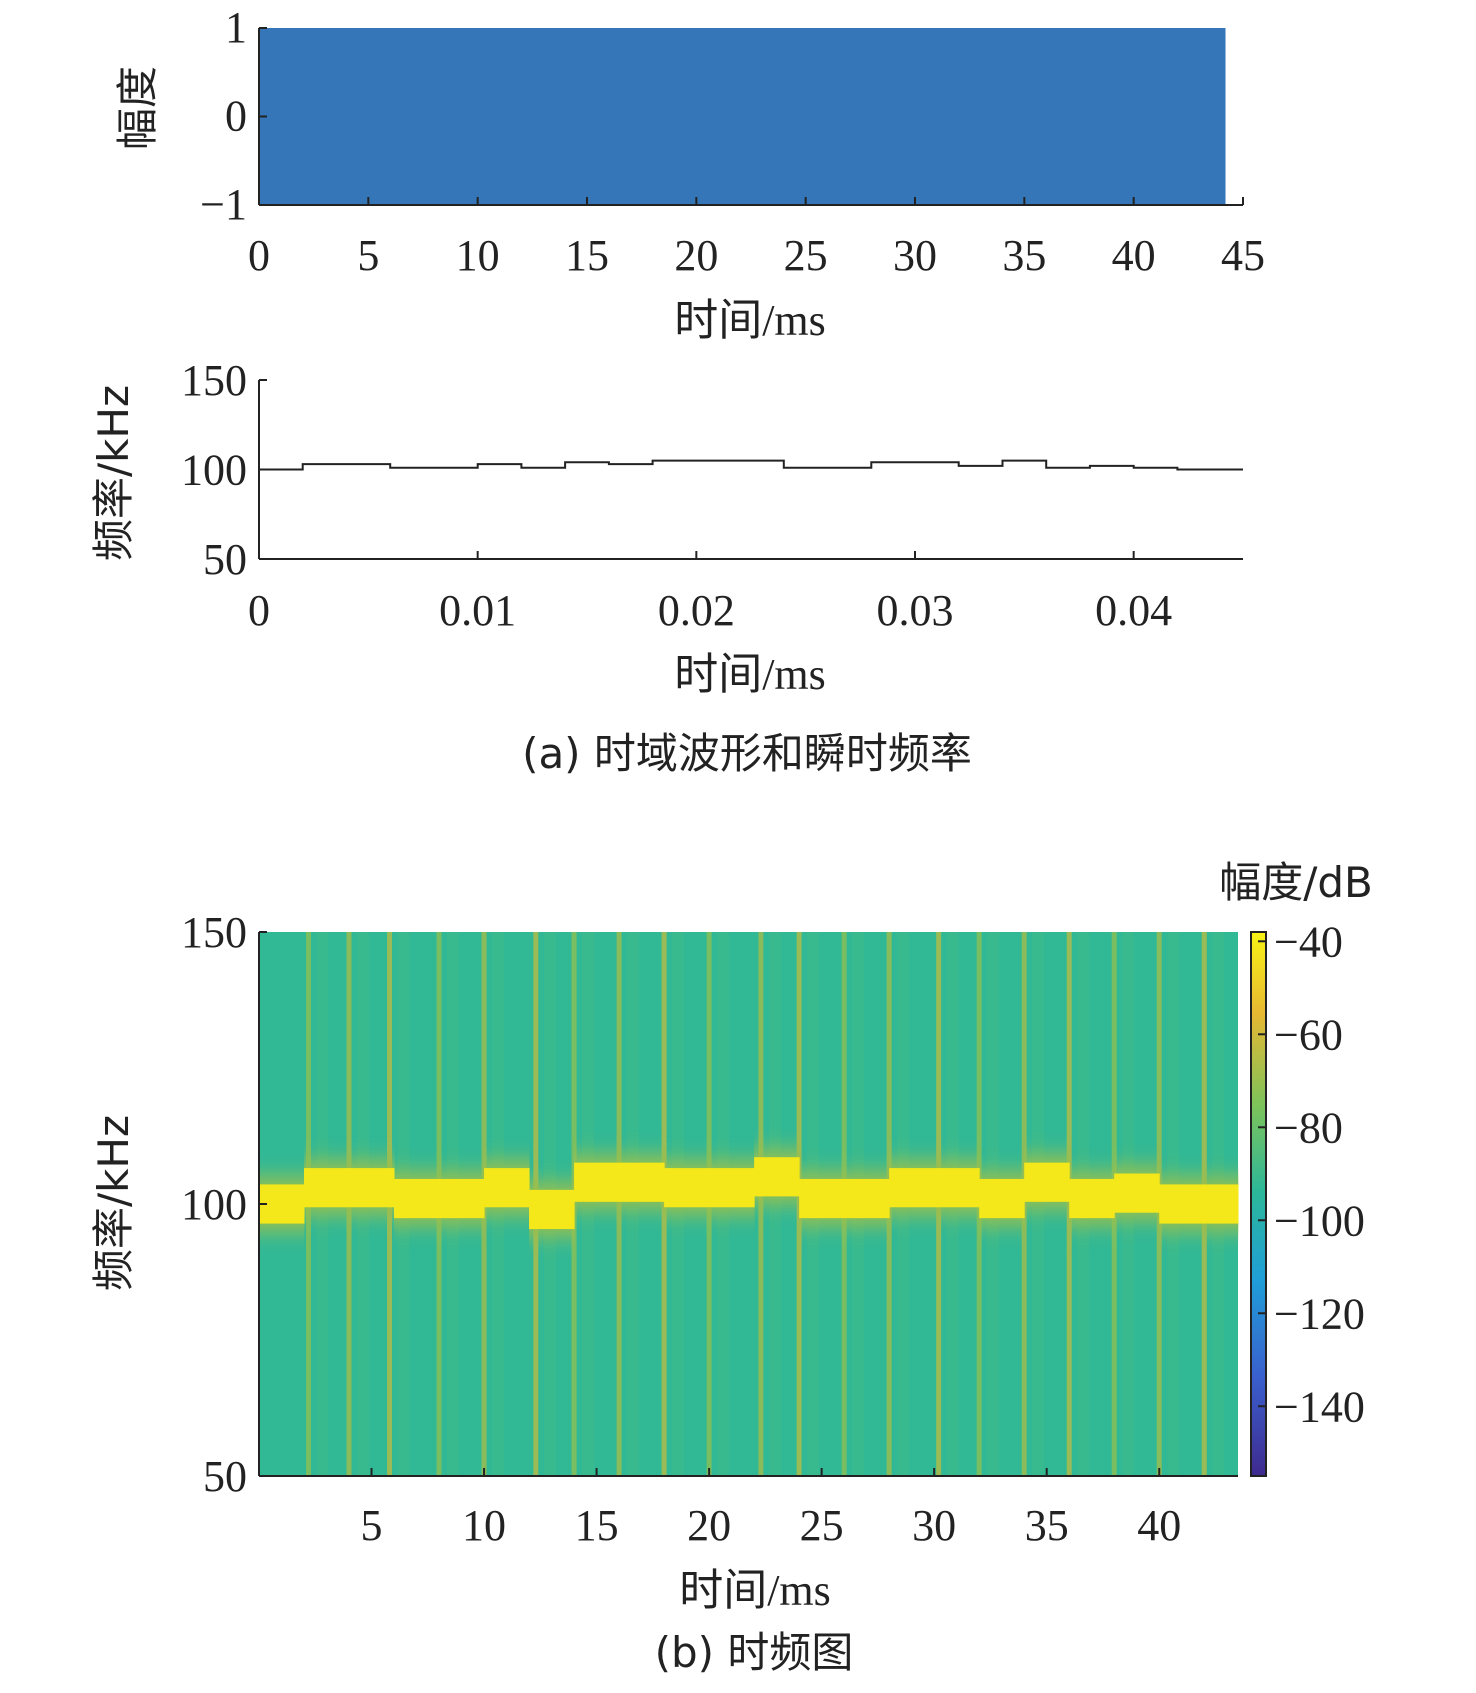 This screenshot has height=1693, width=1476. Describe the element at coordinates (225, 559) in the screenshot. I see `frequency-y-tick-label: 50` at that location.